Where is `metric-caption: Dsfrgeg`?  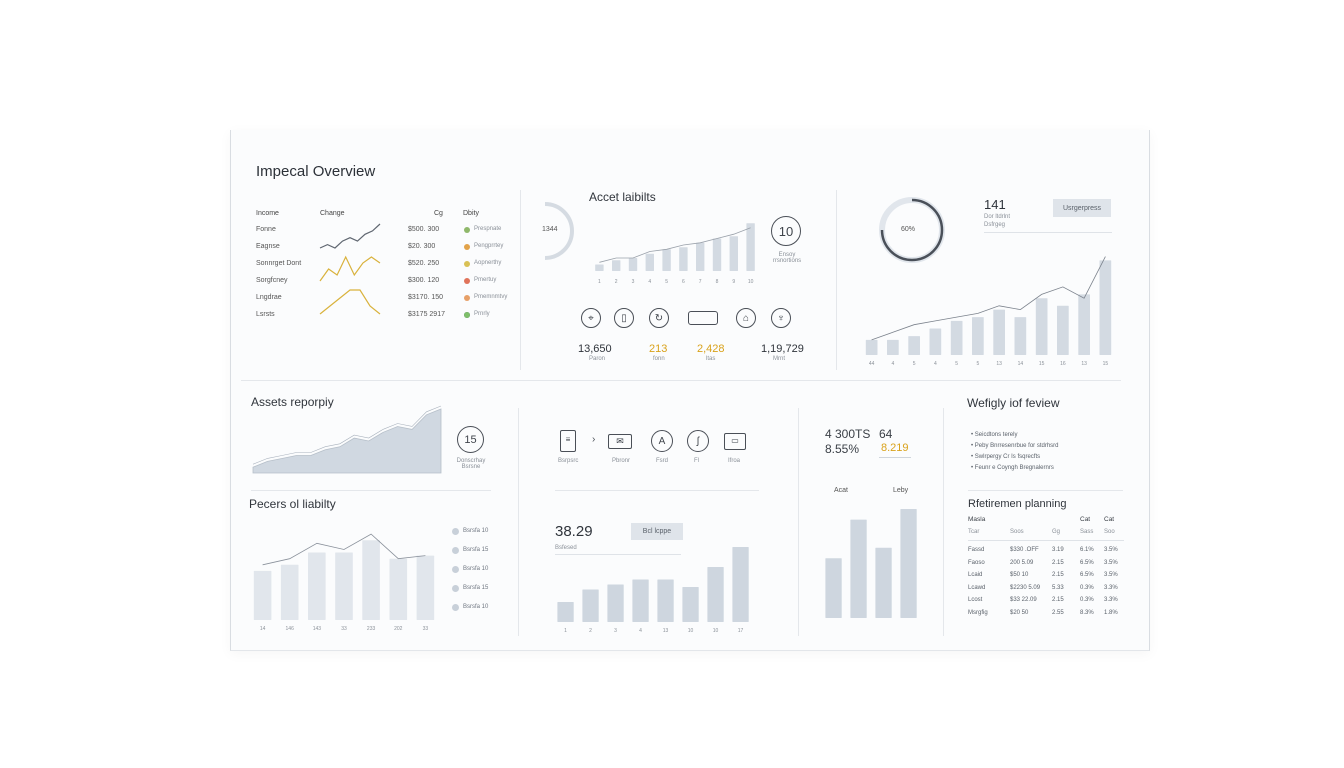
metric-caption: Dsfrgeg is located at coordinates (995, 225).